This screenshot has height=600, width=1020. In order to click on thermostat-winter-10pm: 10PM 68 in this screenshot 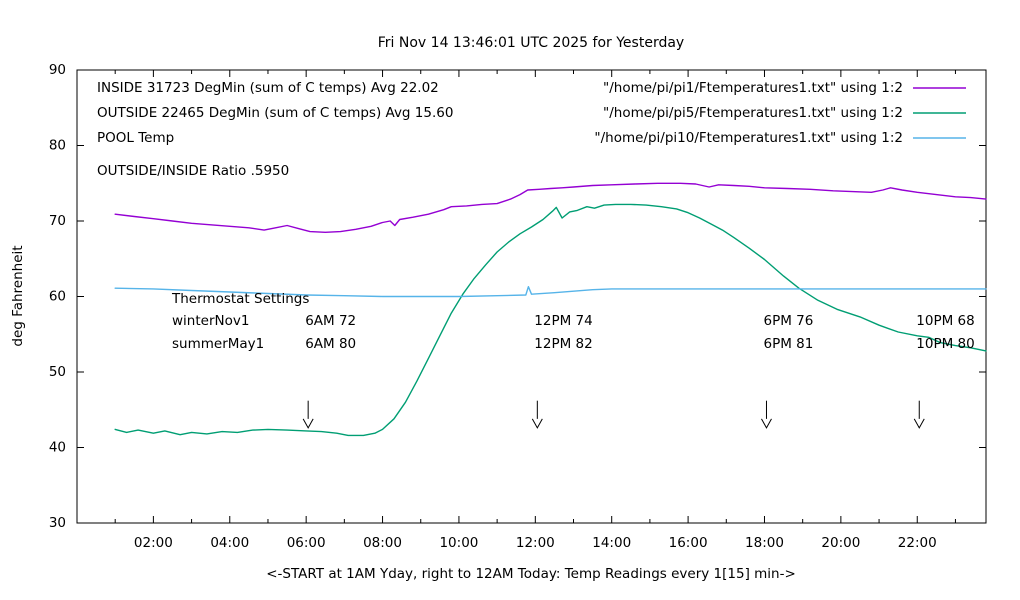, I will do `click(945, 321)`.